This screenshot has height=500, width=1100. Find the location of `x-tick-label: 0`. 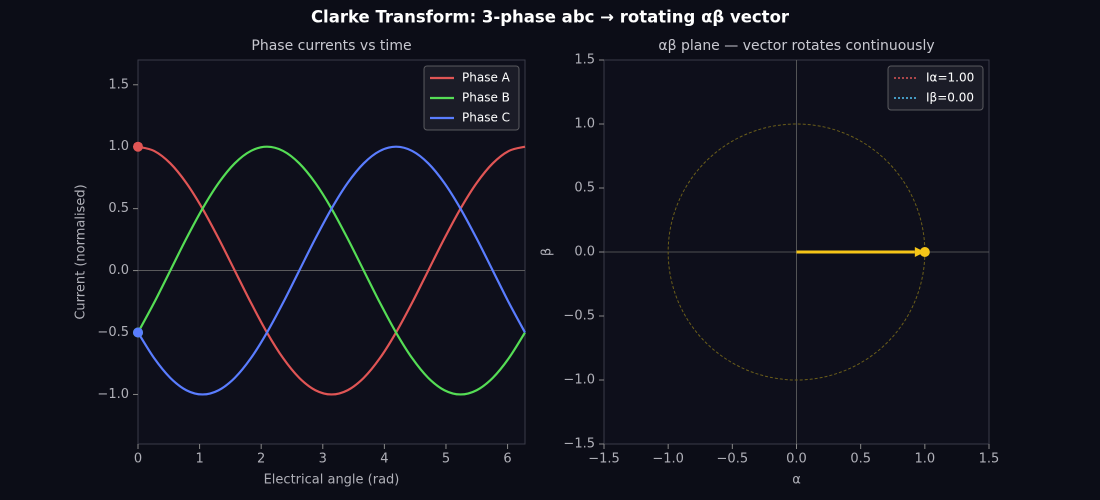

x-tick-label: 0 is located at coordinates (138, 459).